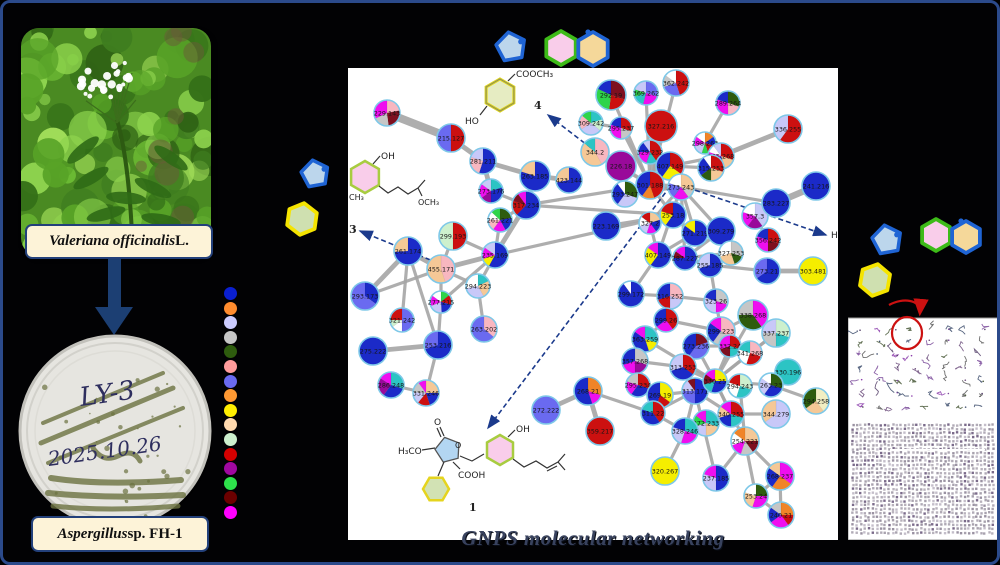 The height and width of the screenshot is (565, 1000). I want to click on down-arrow-icon, so click(114, 296).